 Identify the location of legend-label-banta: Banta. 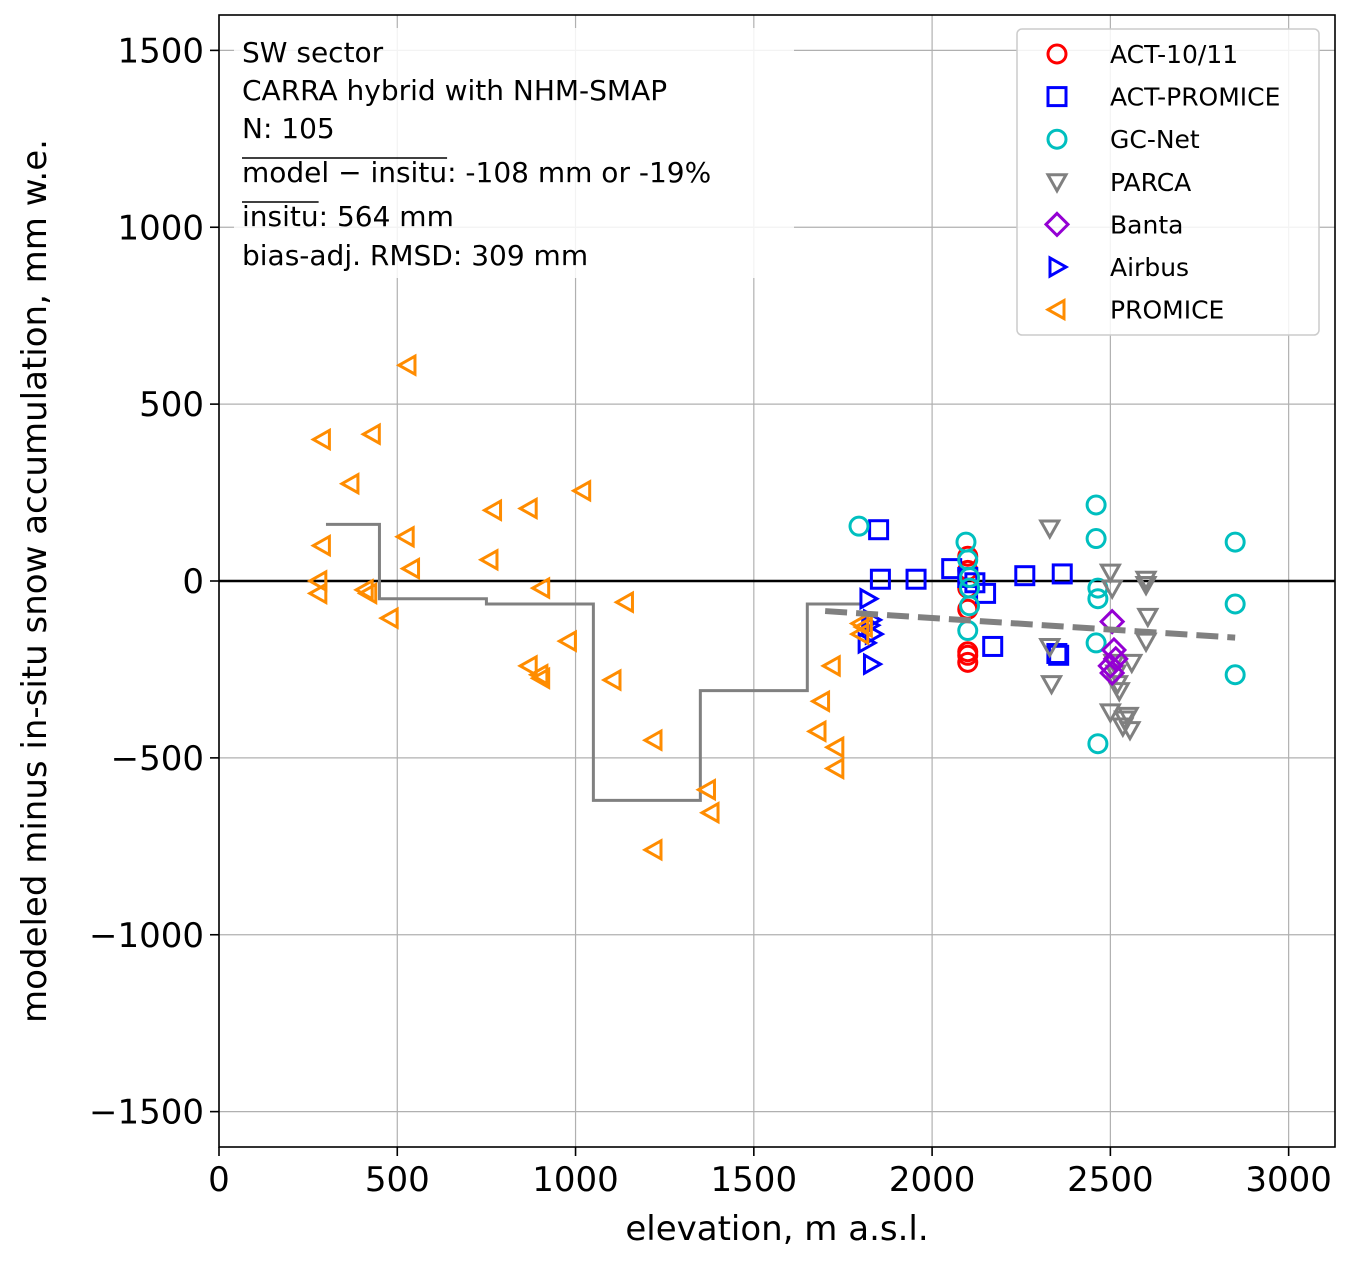
(1146, 224).